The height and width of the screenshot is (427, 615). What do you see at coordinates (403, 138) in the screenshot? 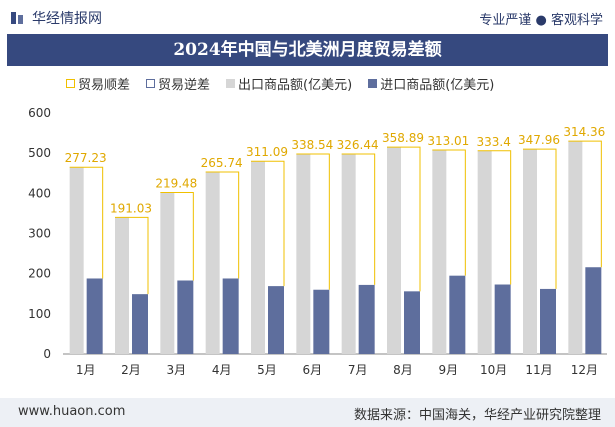
I see `surplus-data-label: 358.89` at bounding box center [403, 138].